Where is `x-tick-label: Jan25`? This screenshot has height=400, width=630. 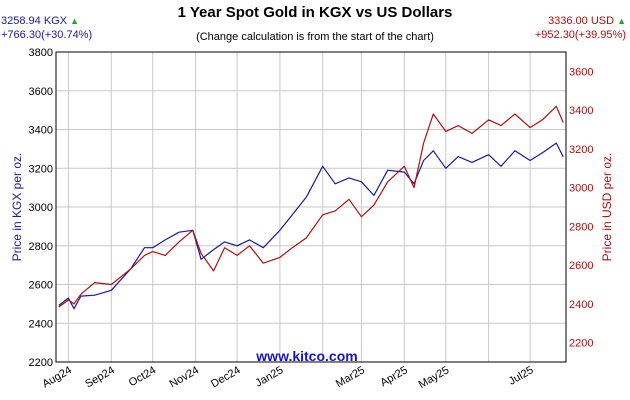 x-tick-label: Jan25 is located at coordinates (269, 376).